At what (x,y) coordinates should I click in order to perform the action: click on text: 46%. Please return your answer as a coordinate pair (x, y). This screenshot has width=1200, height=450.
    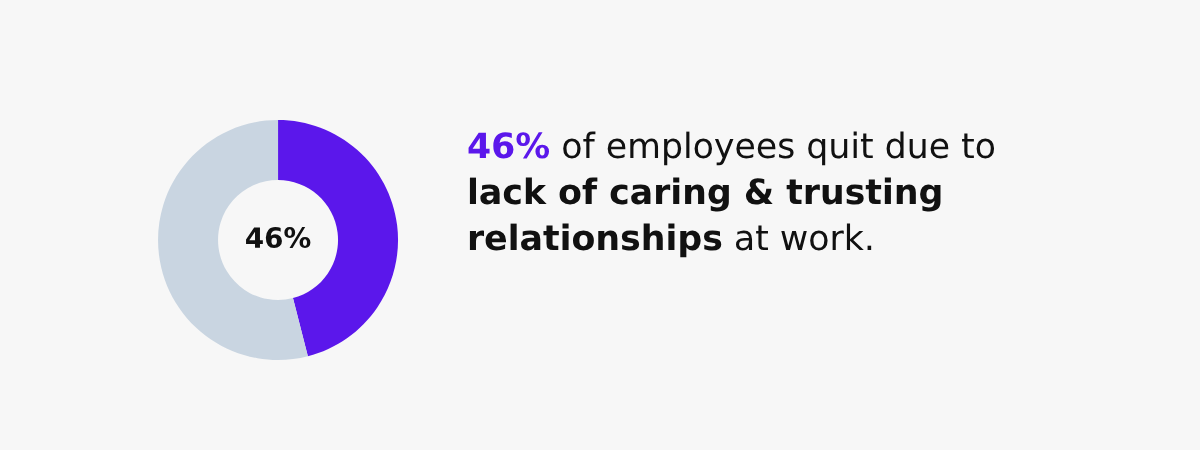
    Looking at the image, I should click on (509, 145).